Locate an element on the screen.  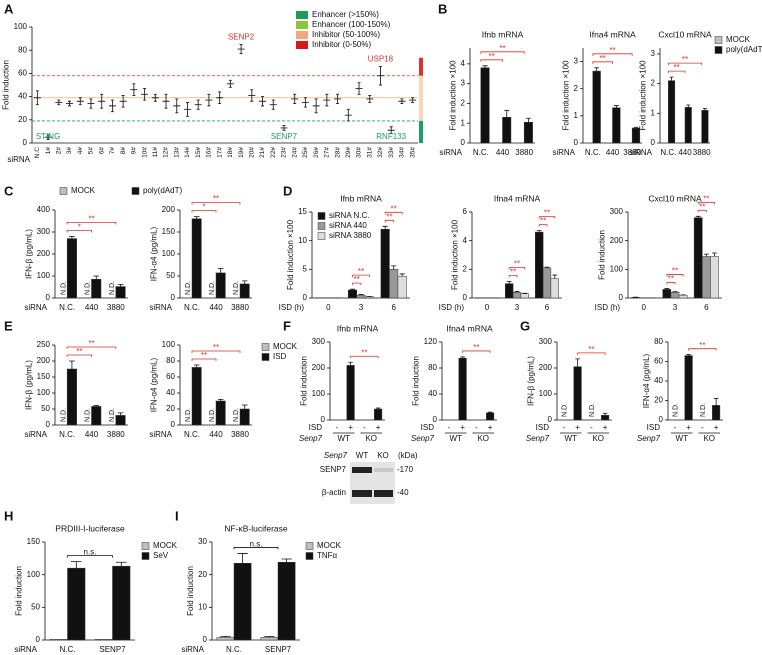
x-tick-label: 0 is located at coordinates (643, 307).